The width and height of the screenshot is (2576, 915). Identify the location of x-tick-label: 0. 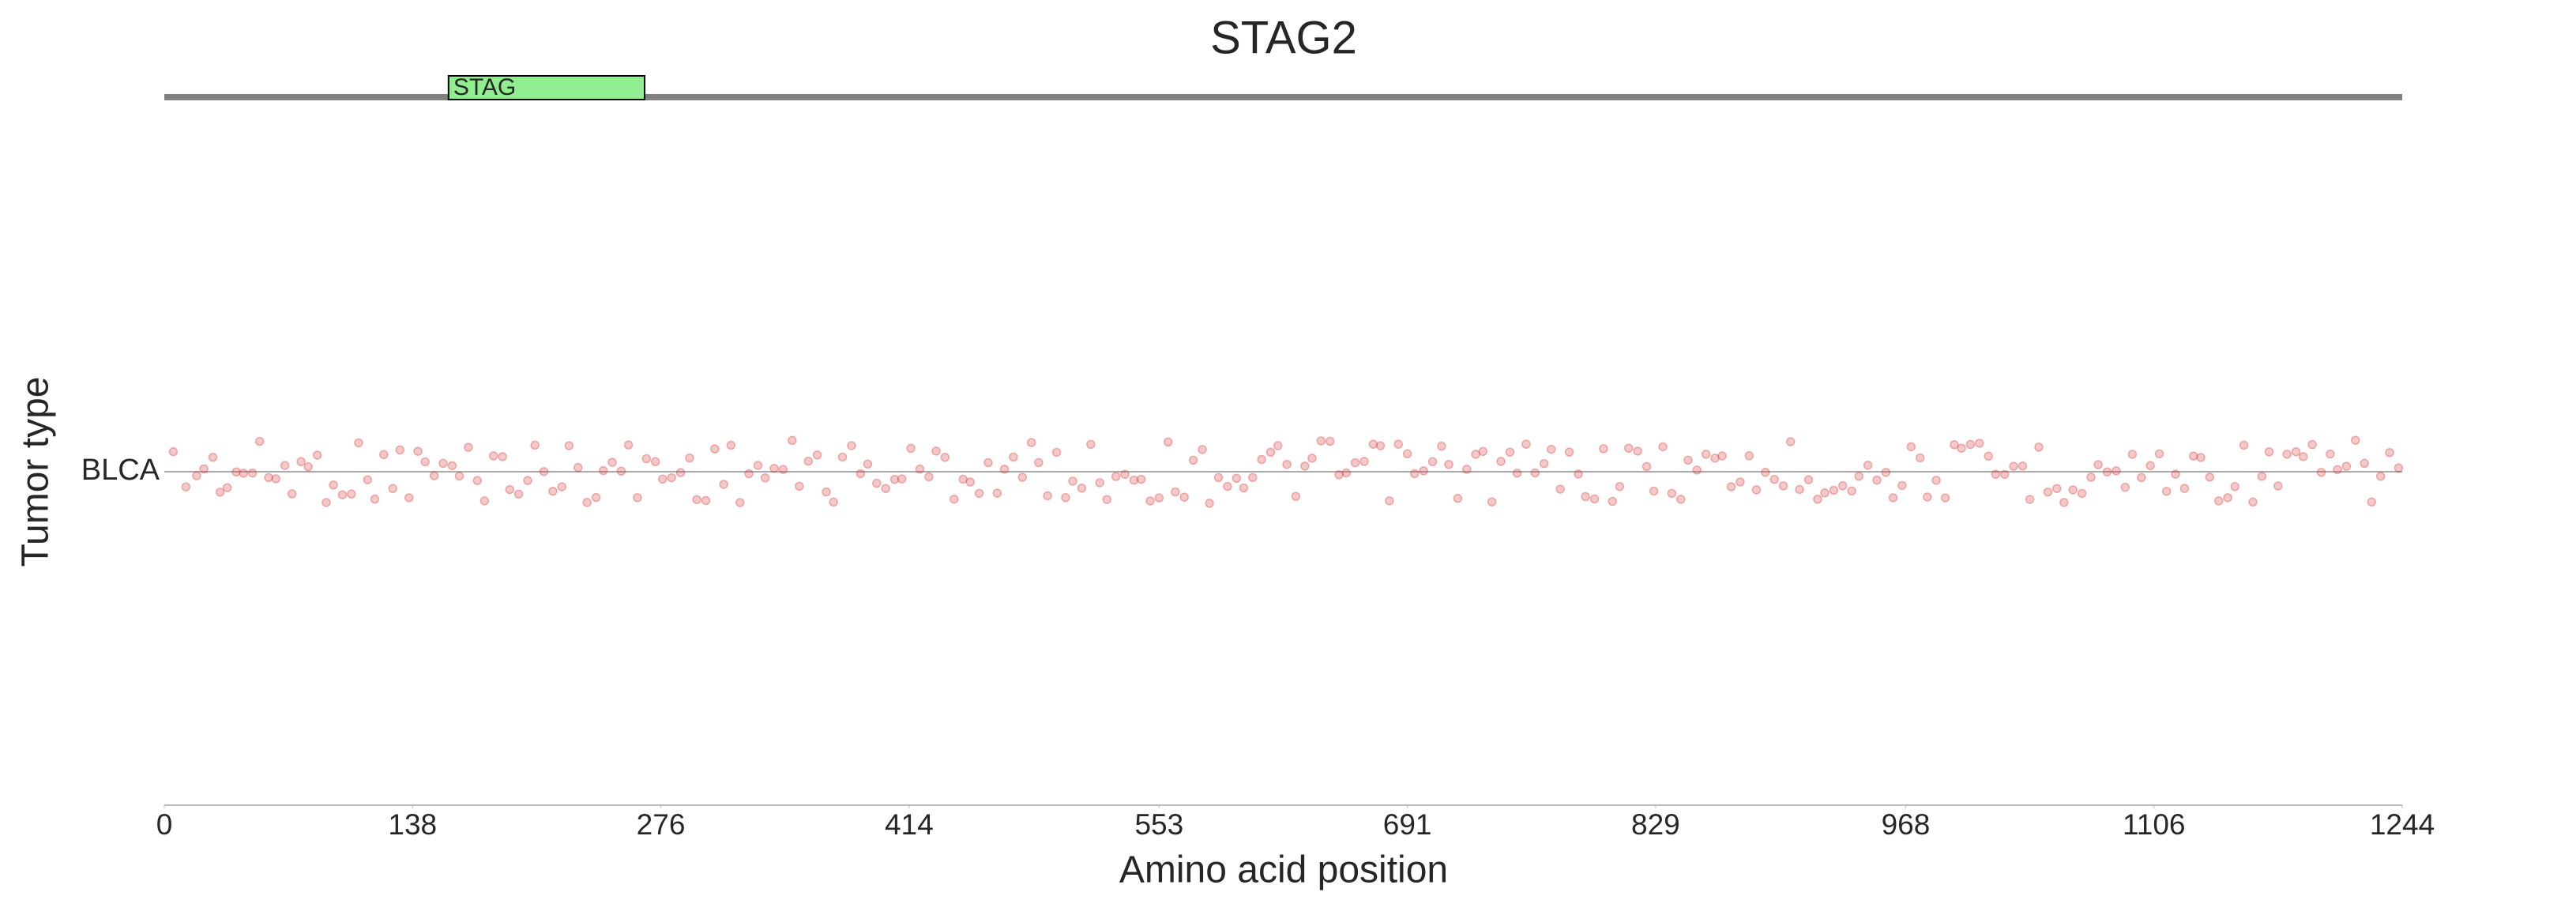
(165, 824).